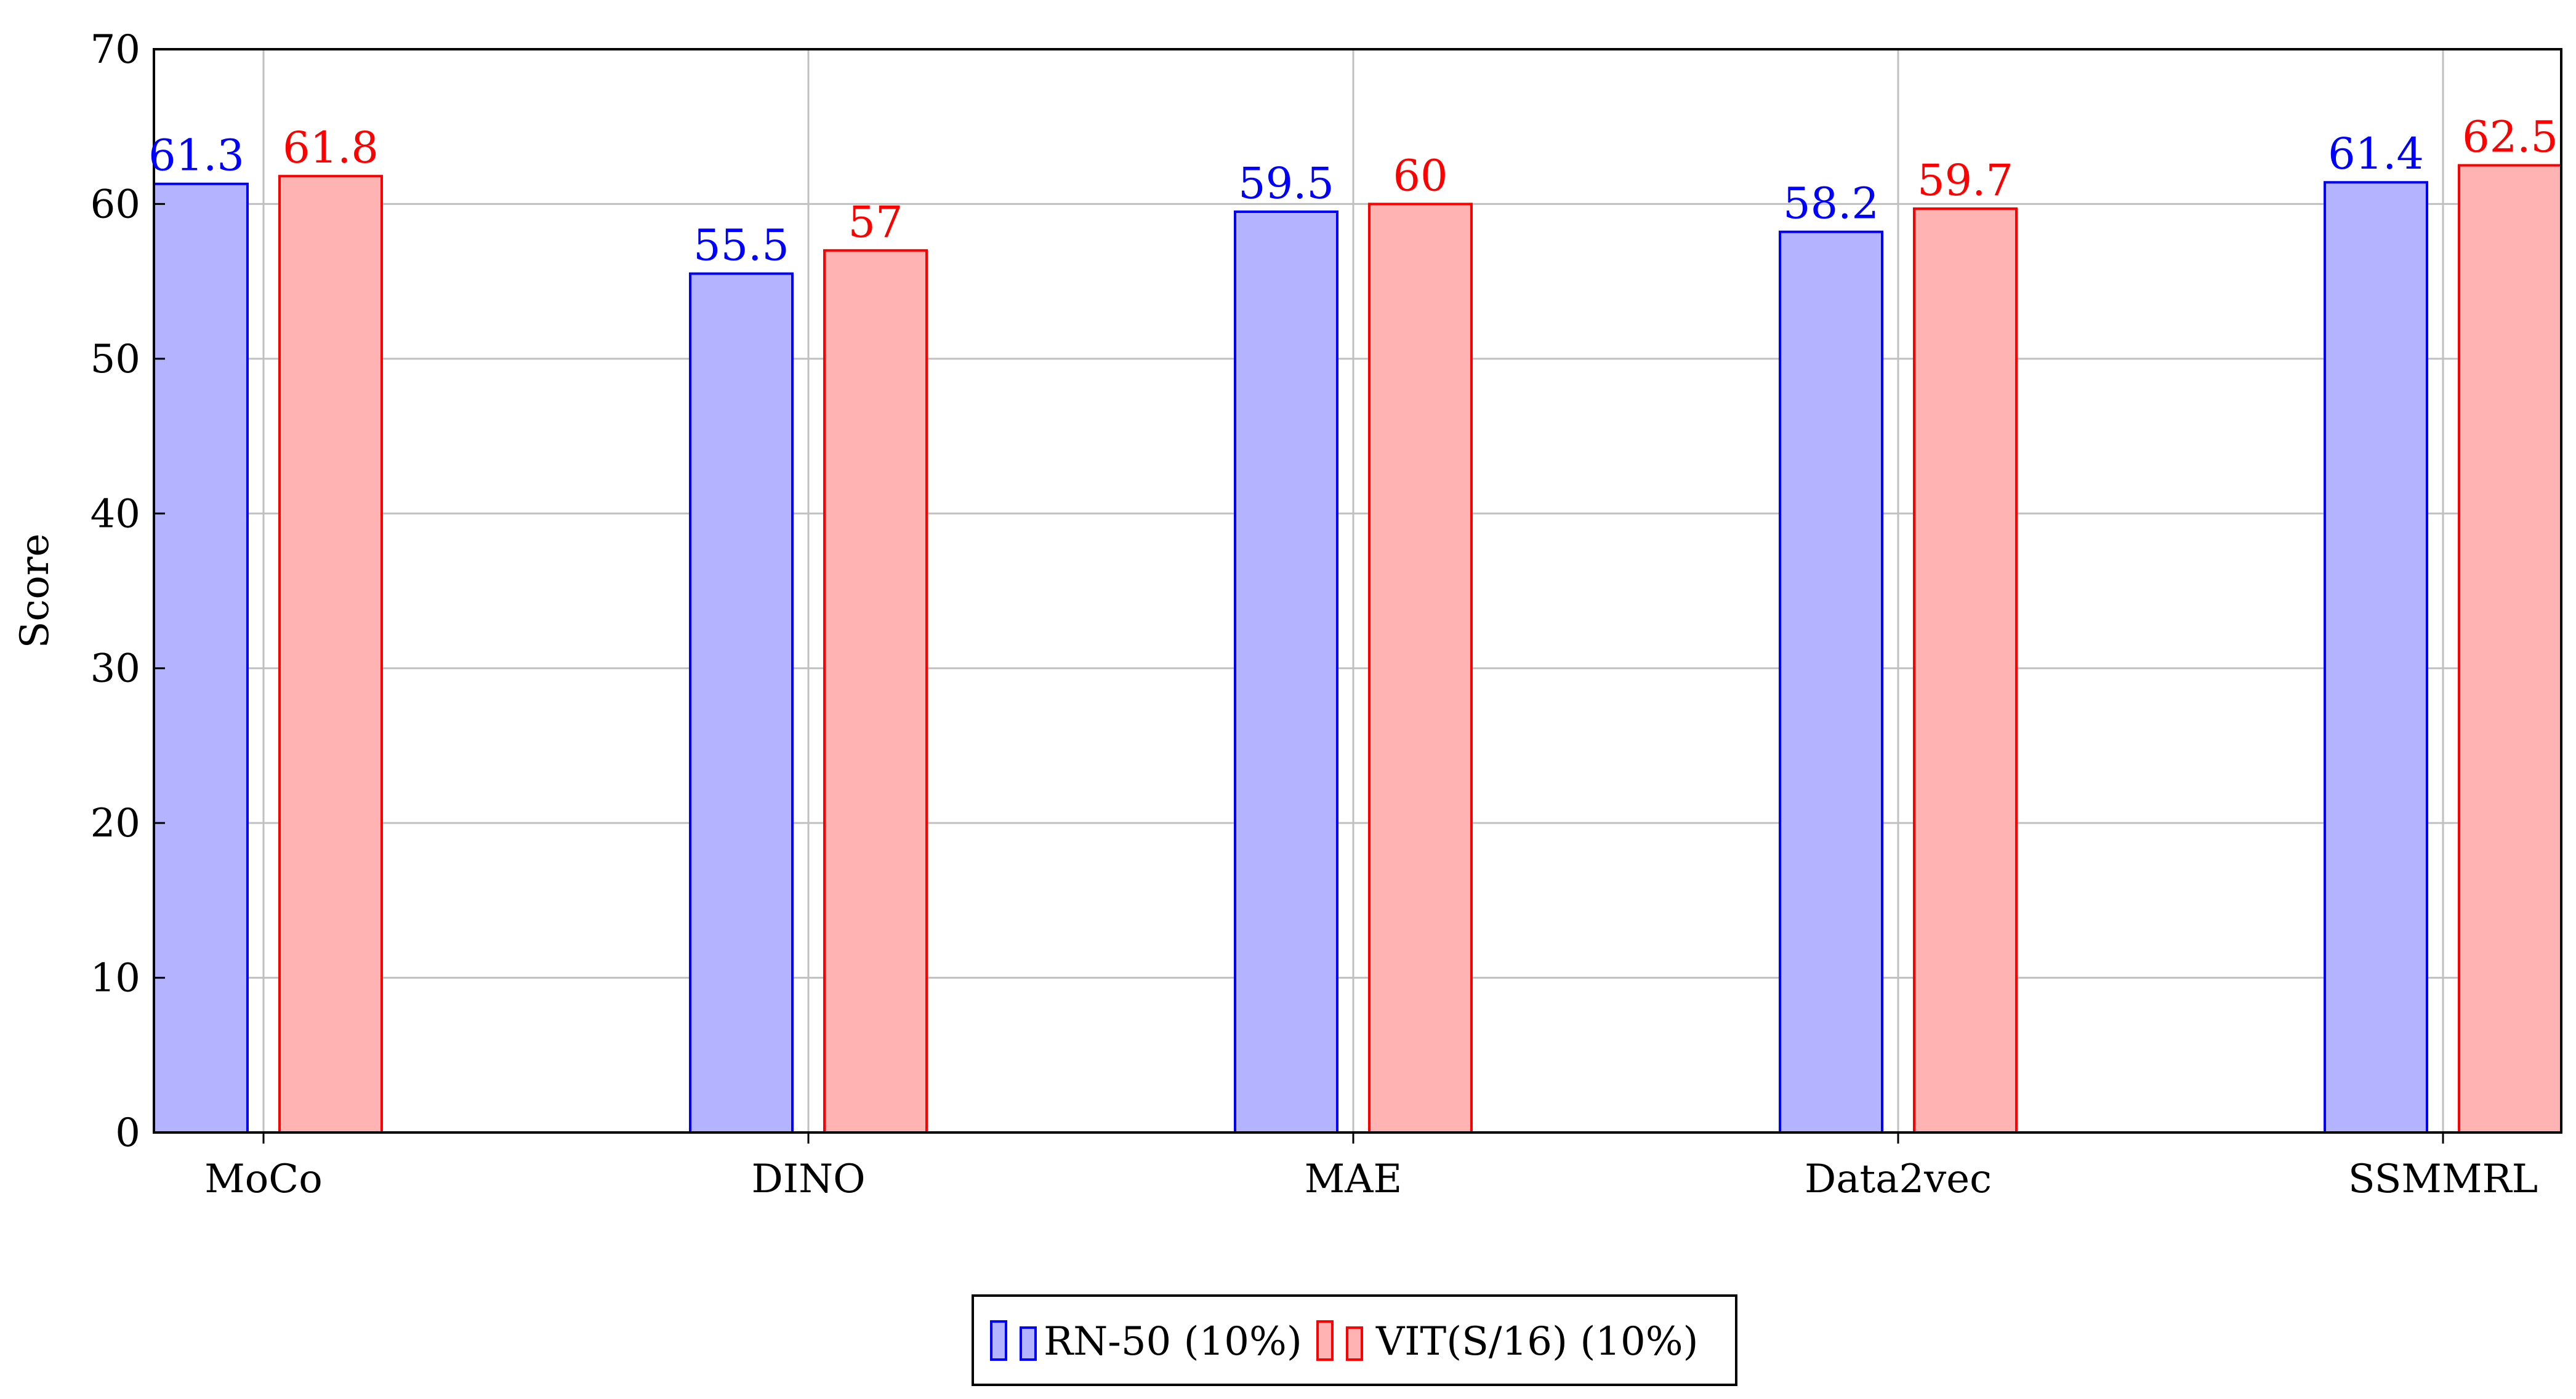  What do you see at coordinates (115, 978) in the screenshot?
I see `y-tick-label: 10` at bounding box center [115, 978].